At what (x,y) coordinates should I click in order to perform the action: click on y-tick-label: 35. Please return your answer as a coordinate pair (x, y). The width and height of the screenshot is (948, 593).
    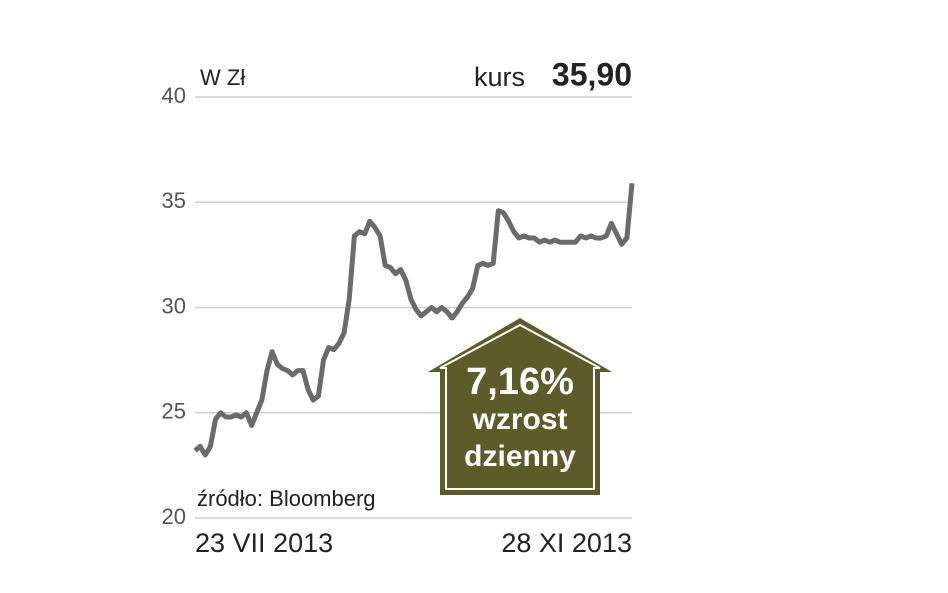
    Looking at the image, I should click on (174, 200).